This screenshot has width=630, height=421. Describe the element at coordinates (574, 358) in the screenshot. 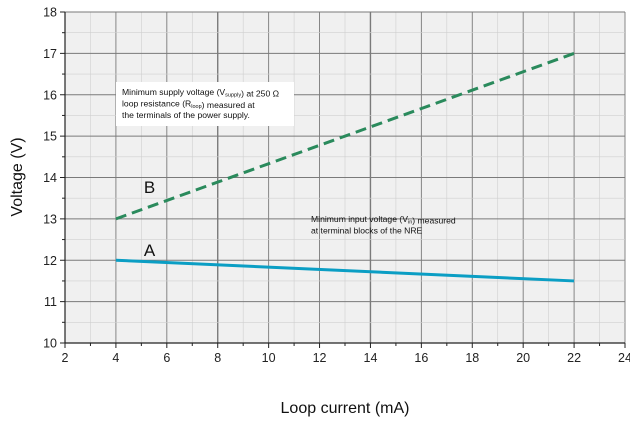

I see `x-tick-label: 22` at that location.